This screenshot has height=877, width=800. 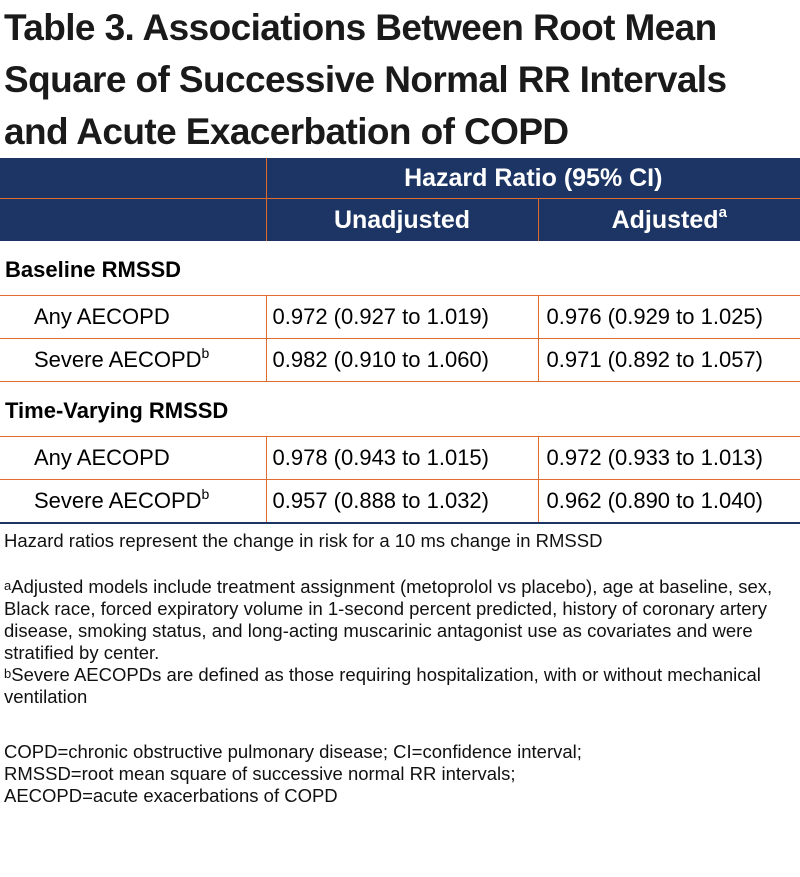 What do you see at coordinates (669, 360) in the screenshot?
I see `adjusted-value: 0.971 (0.892 to 1.057)` at bounding box center [669, 360].